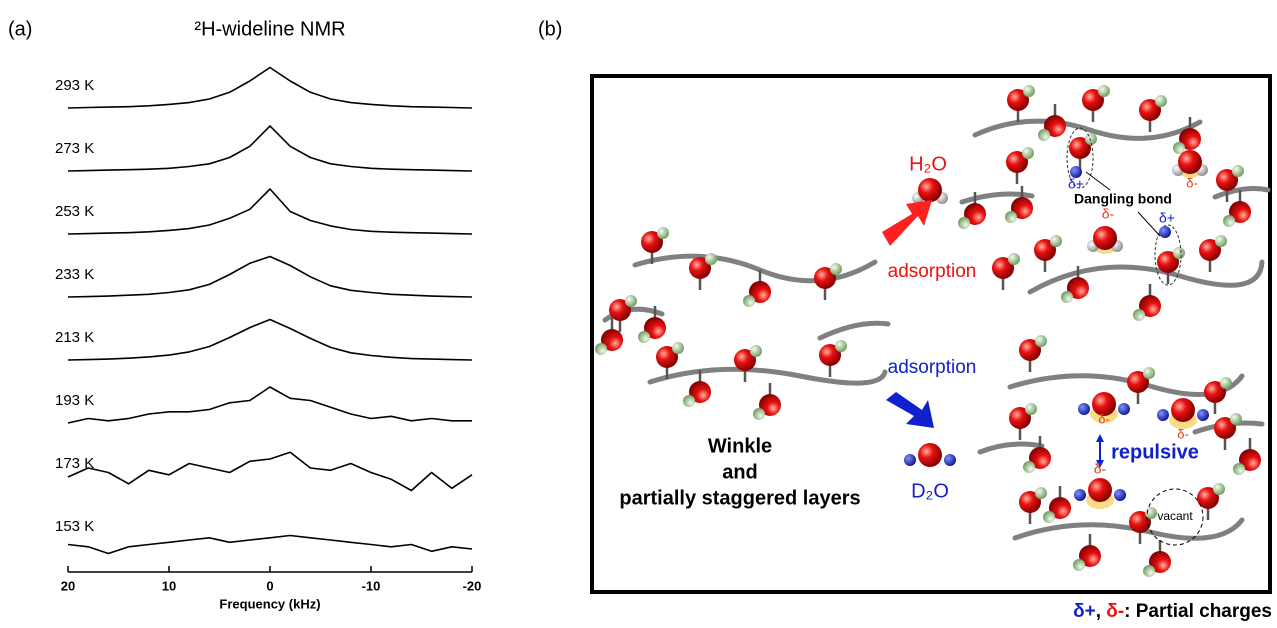 The height and width of the screenshot is (628, 1277). What do you see at coordinates (930, 491) in the screenshot?
I see `d2o-label: D₂O` at bounding box center [930, 491].